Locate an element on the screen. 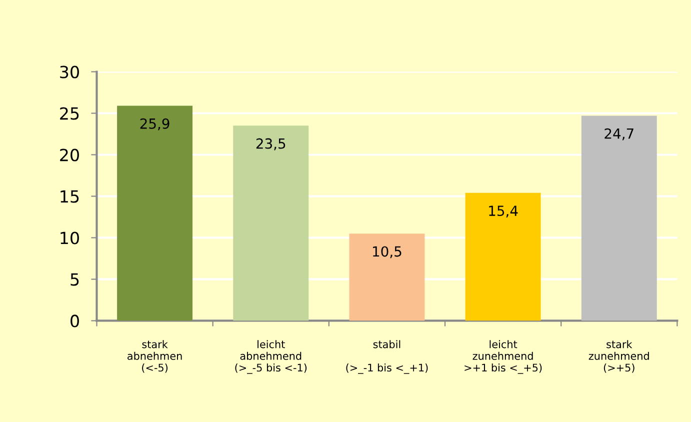 This screenshot has width=691, height=422. y-tick-label: 15 is located at coordinates (69, 196).